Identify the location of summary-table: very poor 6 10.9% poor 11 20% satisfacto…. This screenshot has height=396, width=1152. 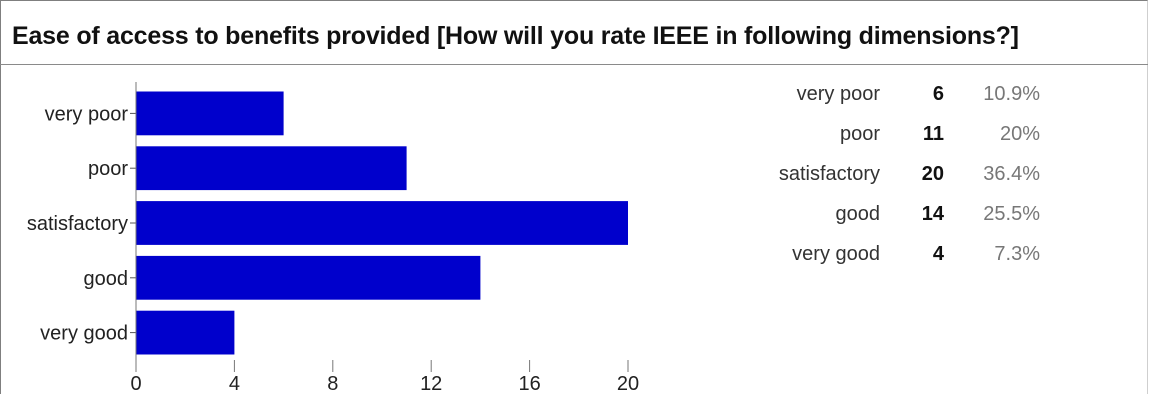
(870, 174).